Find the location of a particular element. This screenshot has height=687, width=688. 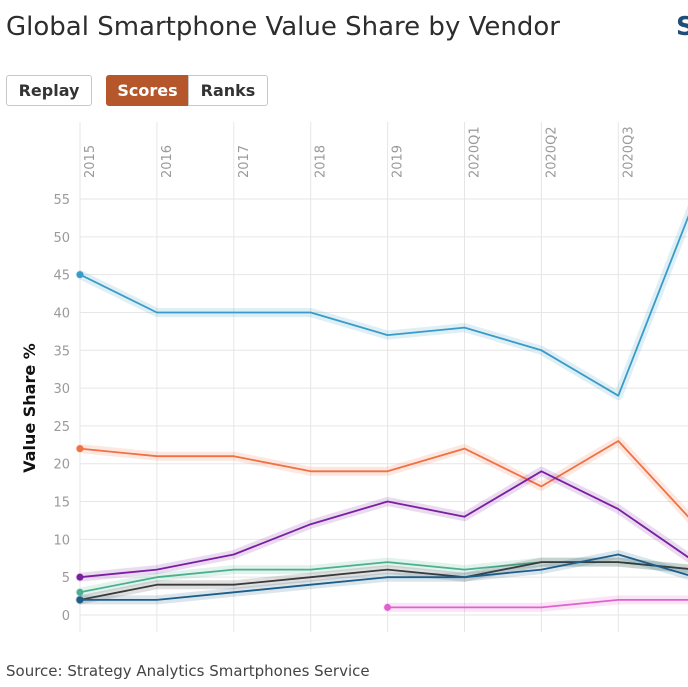

x-tick-label-2020Q1: 2020Q1 is located at coordinates (475, 152).